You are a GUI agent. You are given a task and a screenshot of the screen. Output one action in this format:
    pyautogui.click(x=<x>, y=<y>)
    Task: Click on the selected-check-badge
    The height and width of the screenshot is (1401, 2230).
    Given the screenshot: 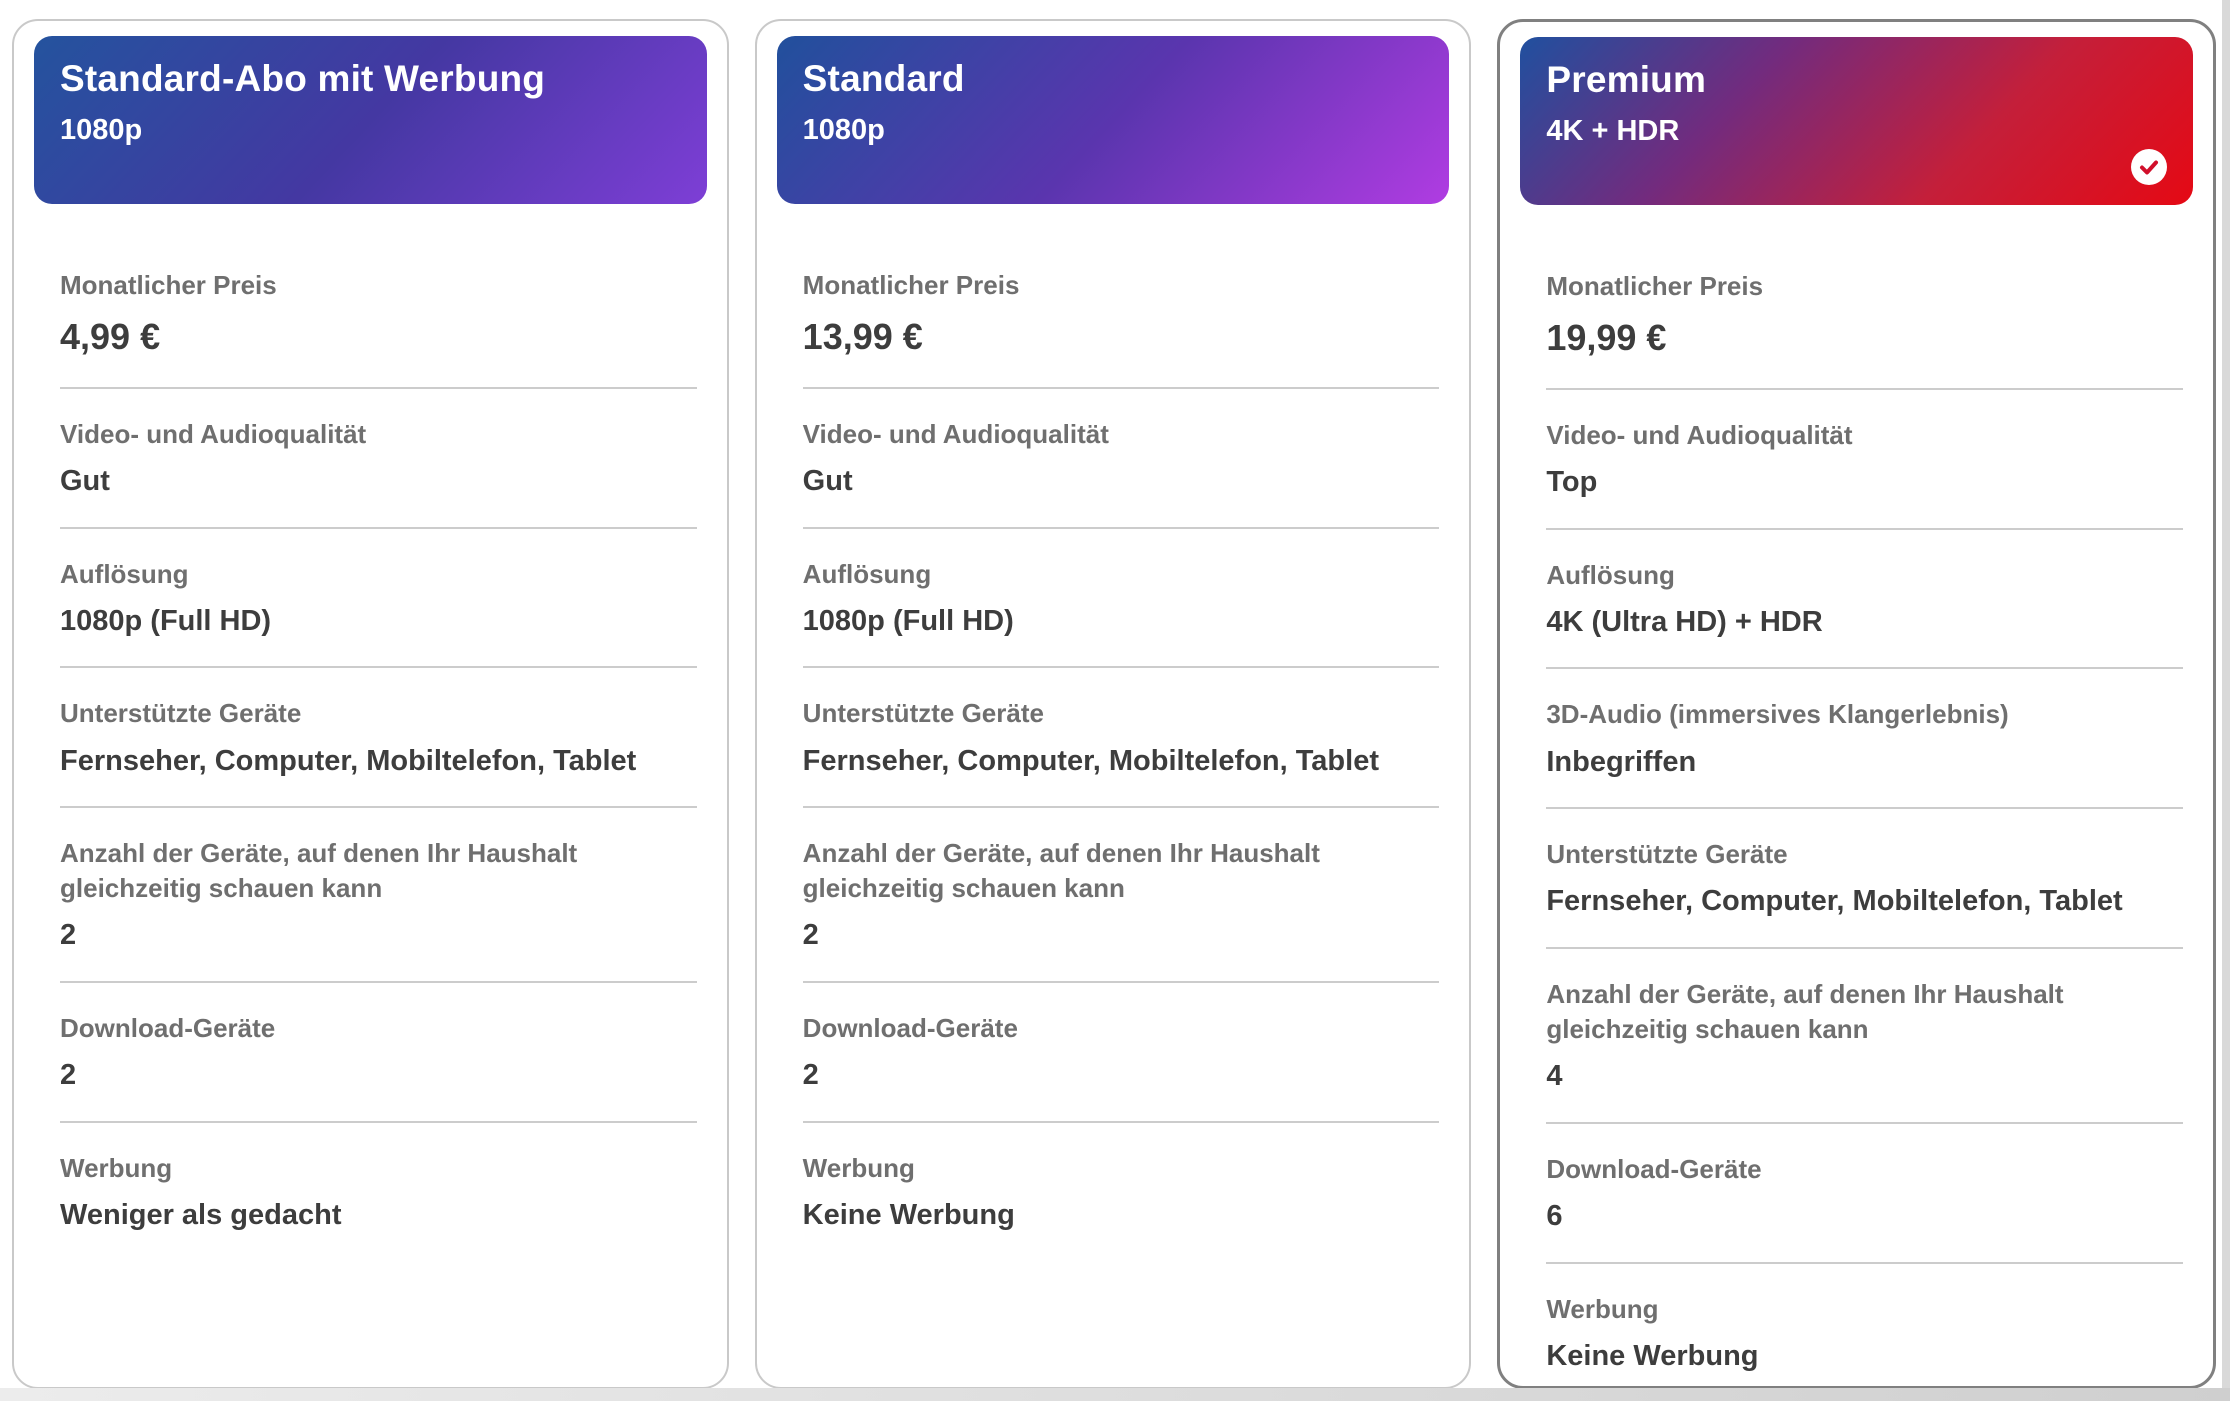 What is the action you would take?
    pyautogui.click(x=2149, y=167)
    